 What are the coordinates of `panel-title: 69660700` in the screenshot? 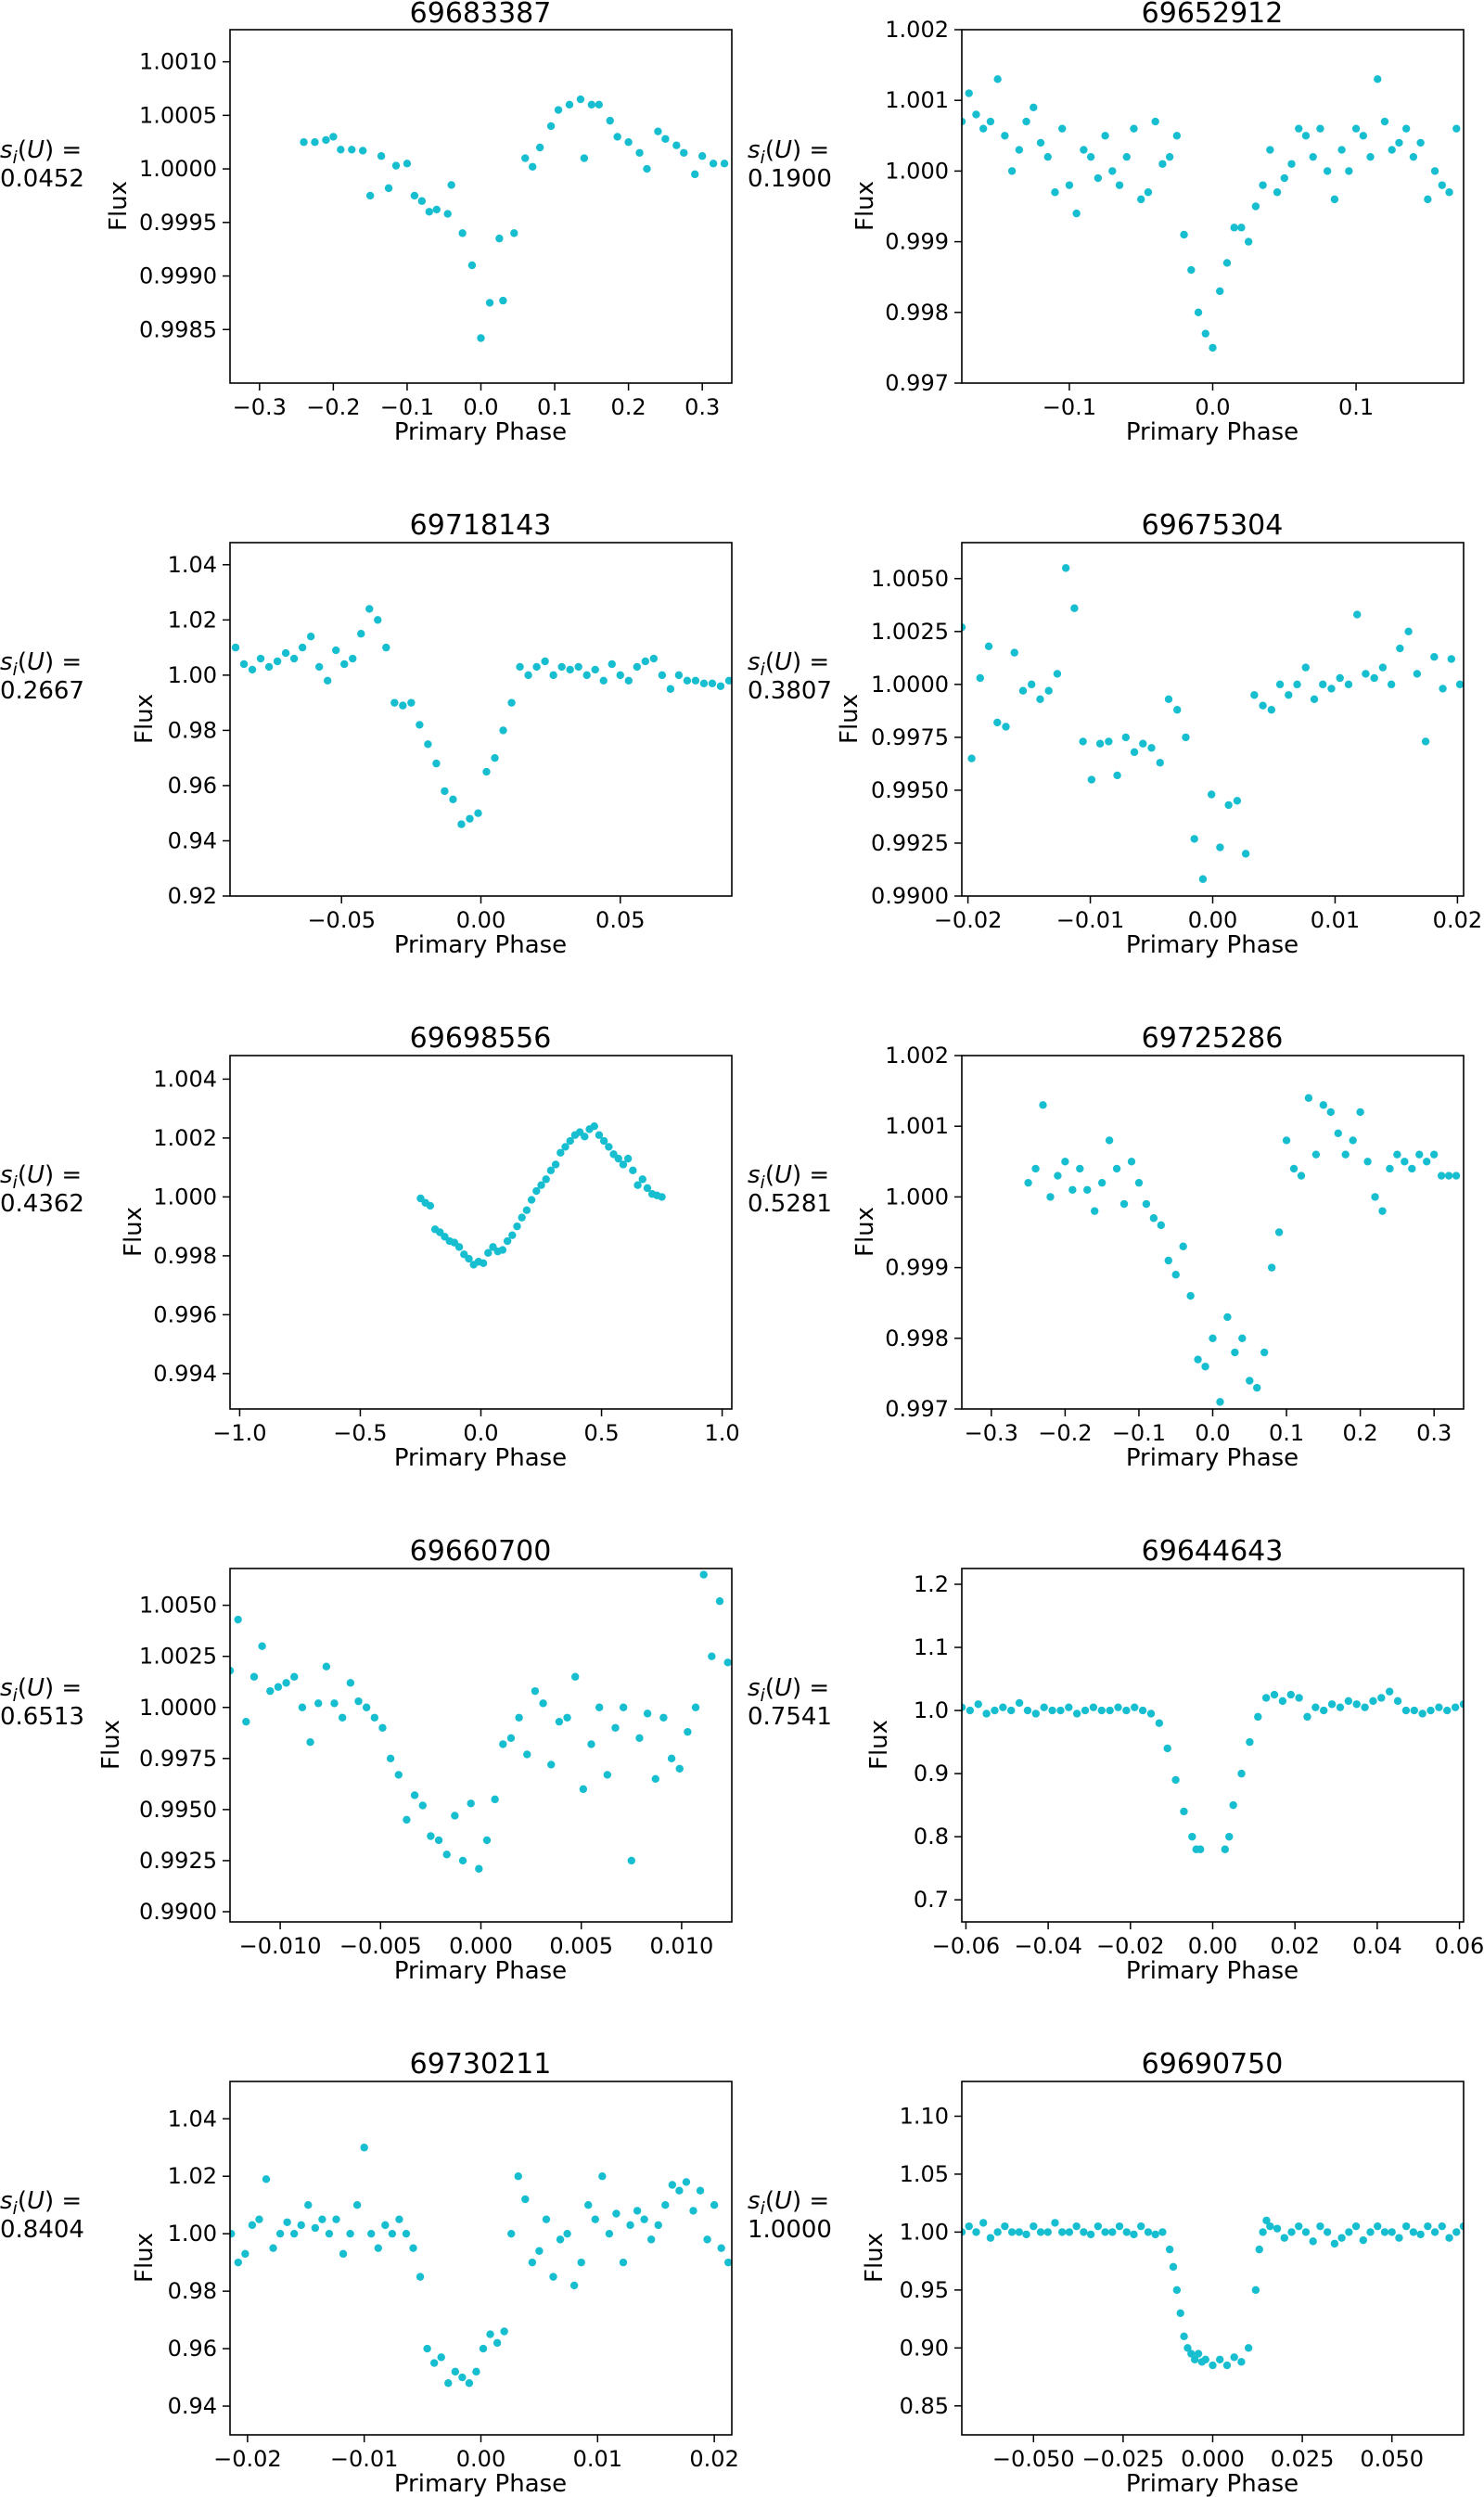 It's located at (481, 1551).